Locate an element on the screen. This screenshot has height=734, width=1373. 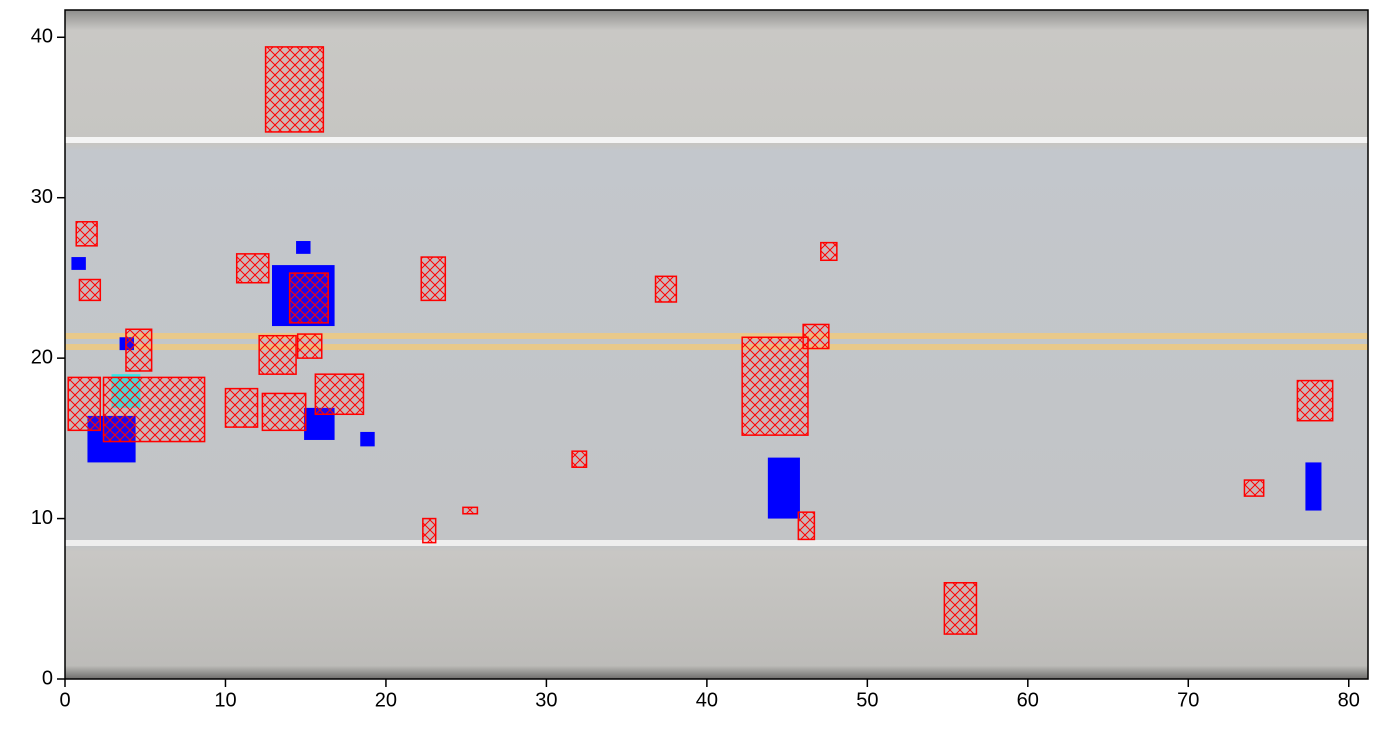
y-tick-label: 30 is located at coordinates (42, 197).